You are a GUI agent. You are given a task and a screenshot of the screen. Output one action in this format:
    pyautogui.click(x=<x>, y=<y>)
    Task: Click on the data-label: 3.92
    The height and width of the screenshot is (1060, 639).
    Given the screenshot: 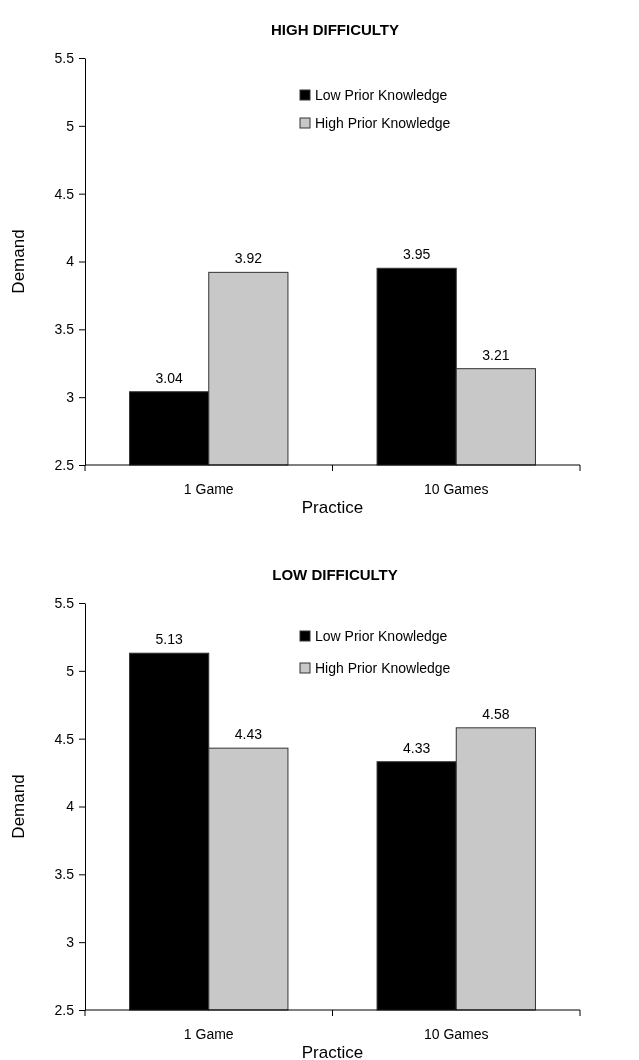 What is the action you would take?
    pyautogui.click(x=248, y=258)
    